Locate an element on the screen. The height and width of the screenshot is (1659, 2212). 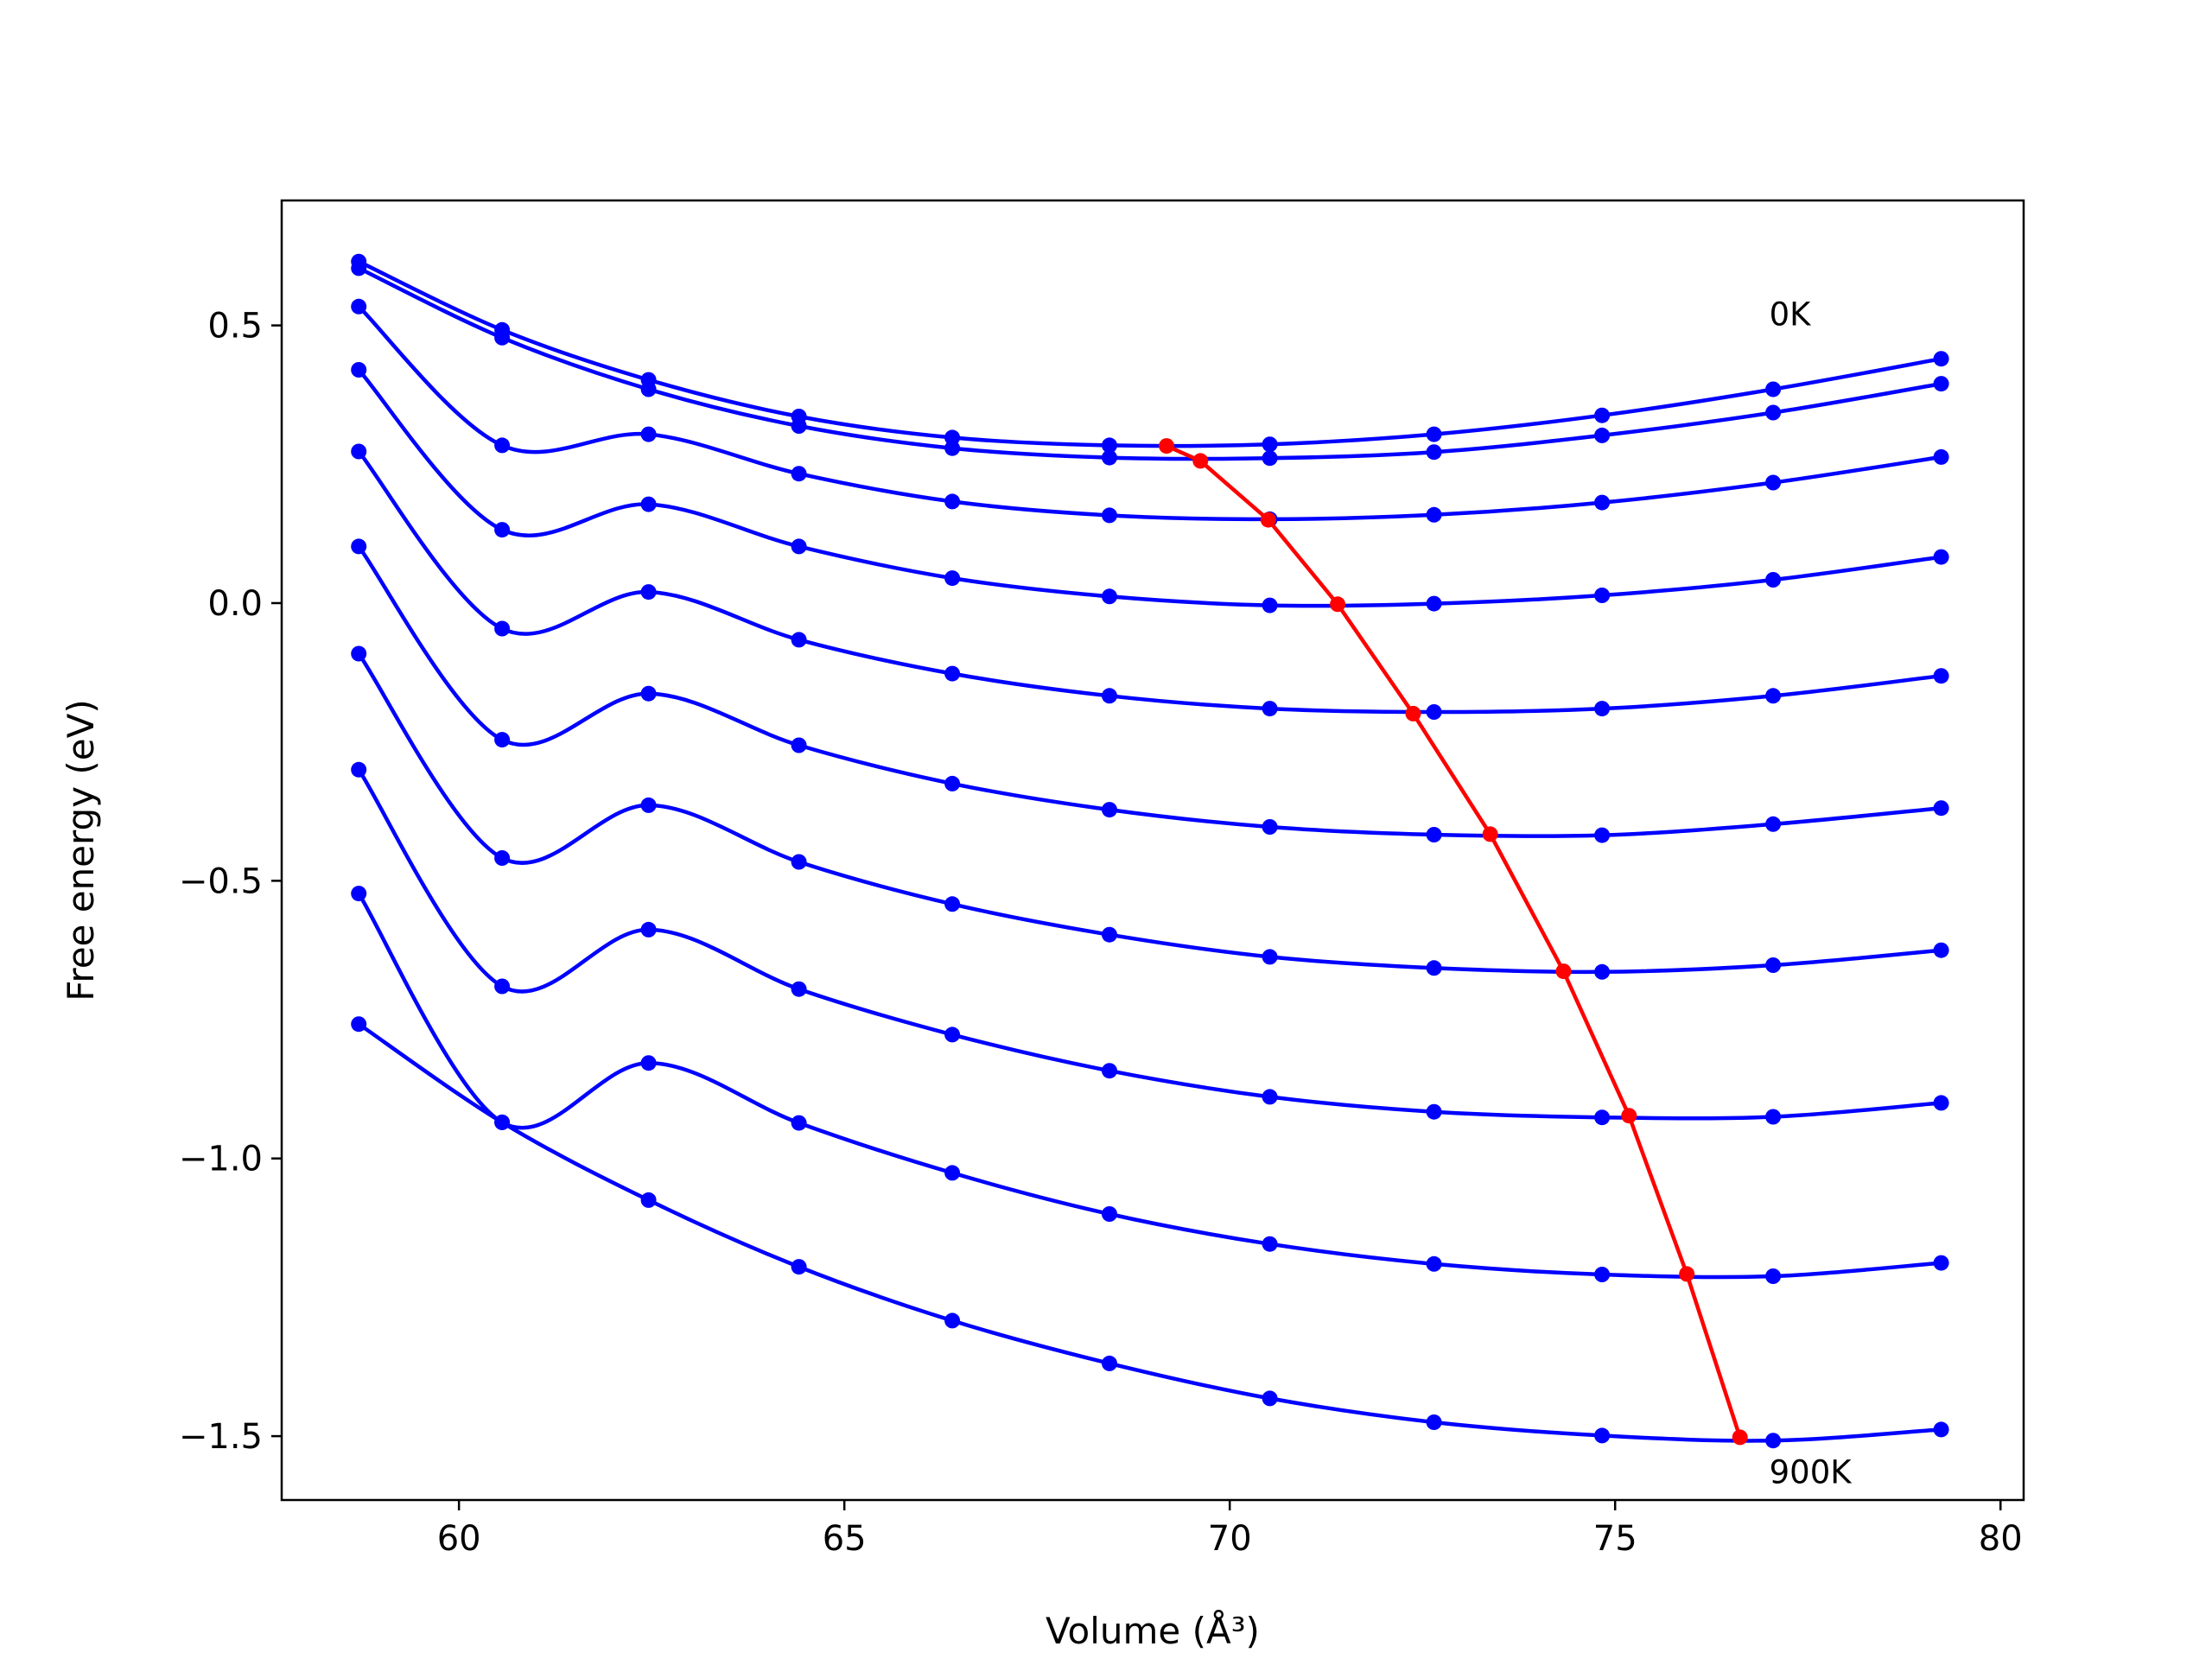
x-tick-label: 65 is located at coordinates (845, 1539).